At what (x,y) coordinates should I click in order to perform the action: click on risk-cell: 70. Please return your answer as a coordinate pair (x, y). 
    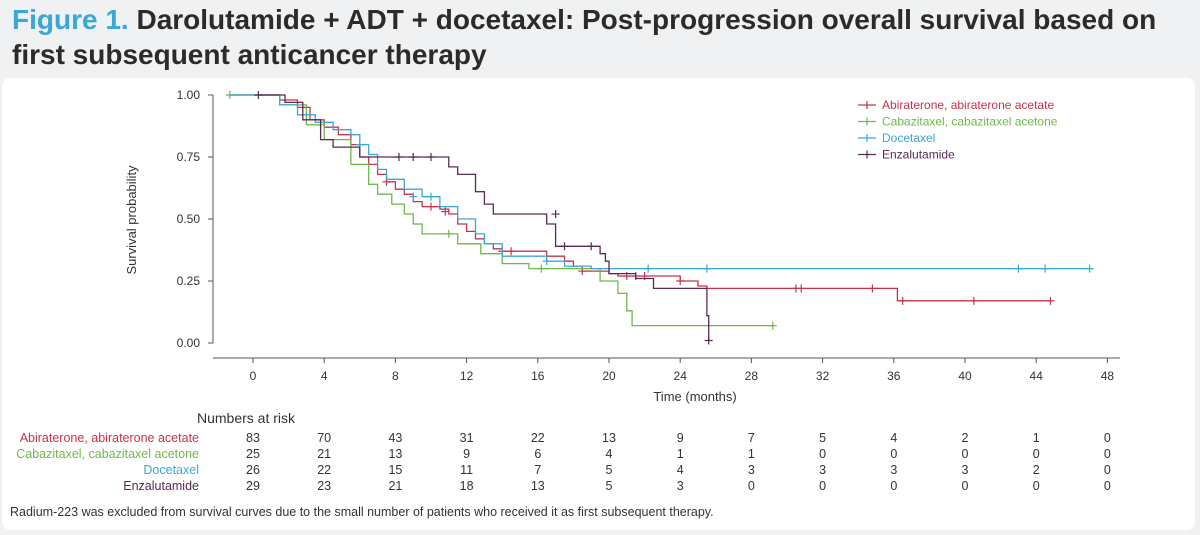
    Looking at the image, I should click on (324, 438).